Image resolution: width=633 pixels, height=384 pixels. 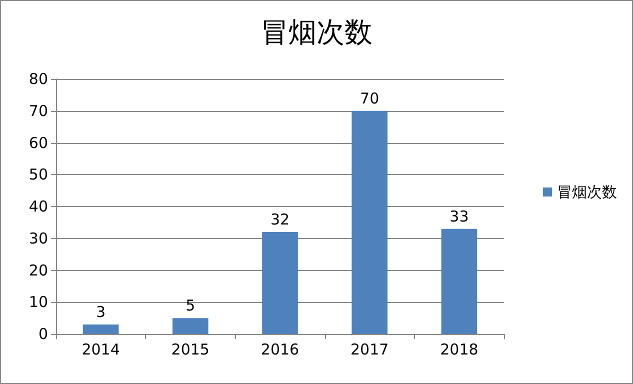 I want to click on x-tick-label: 2016, so click(x=280, y=349).